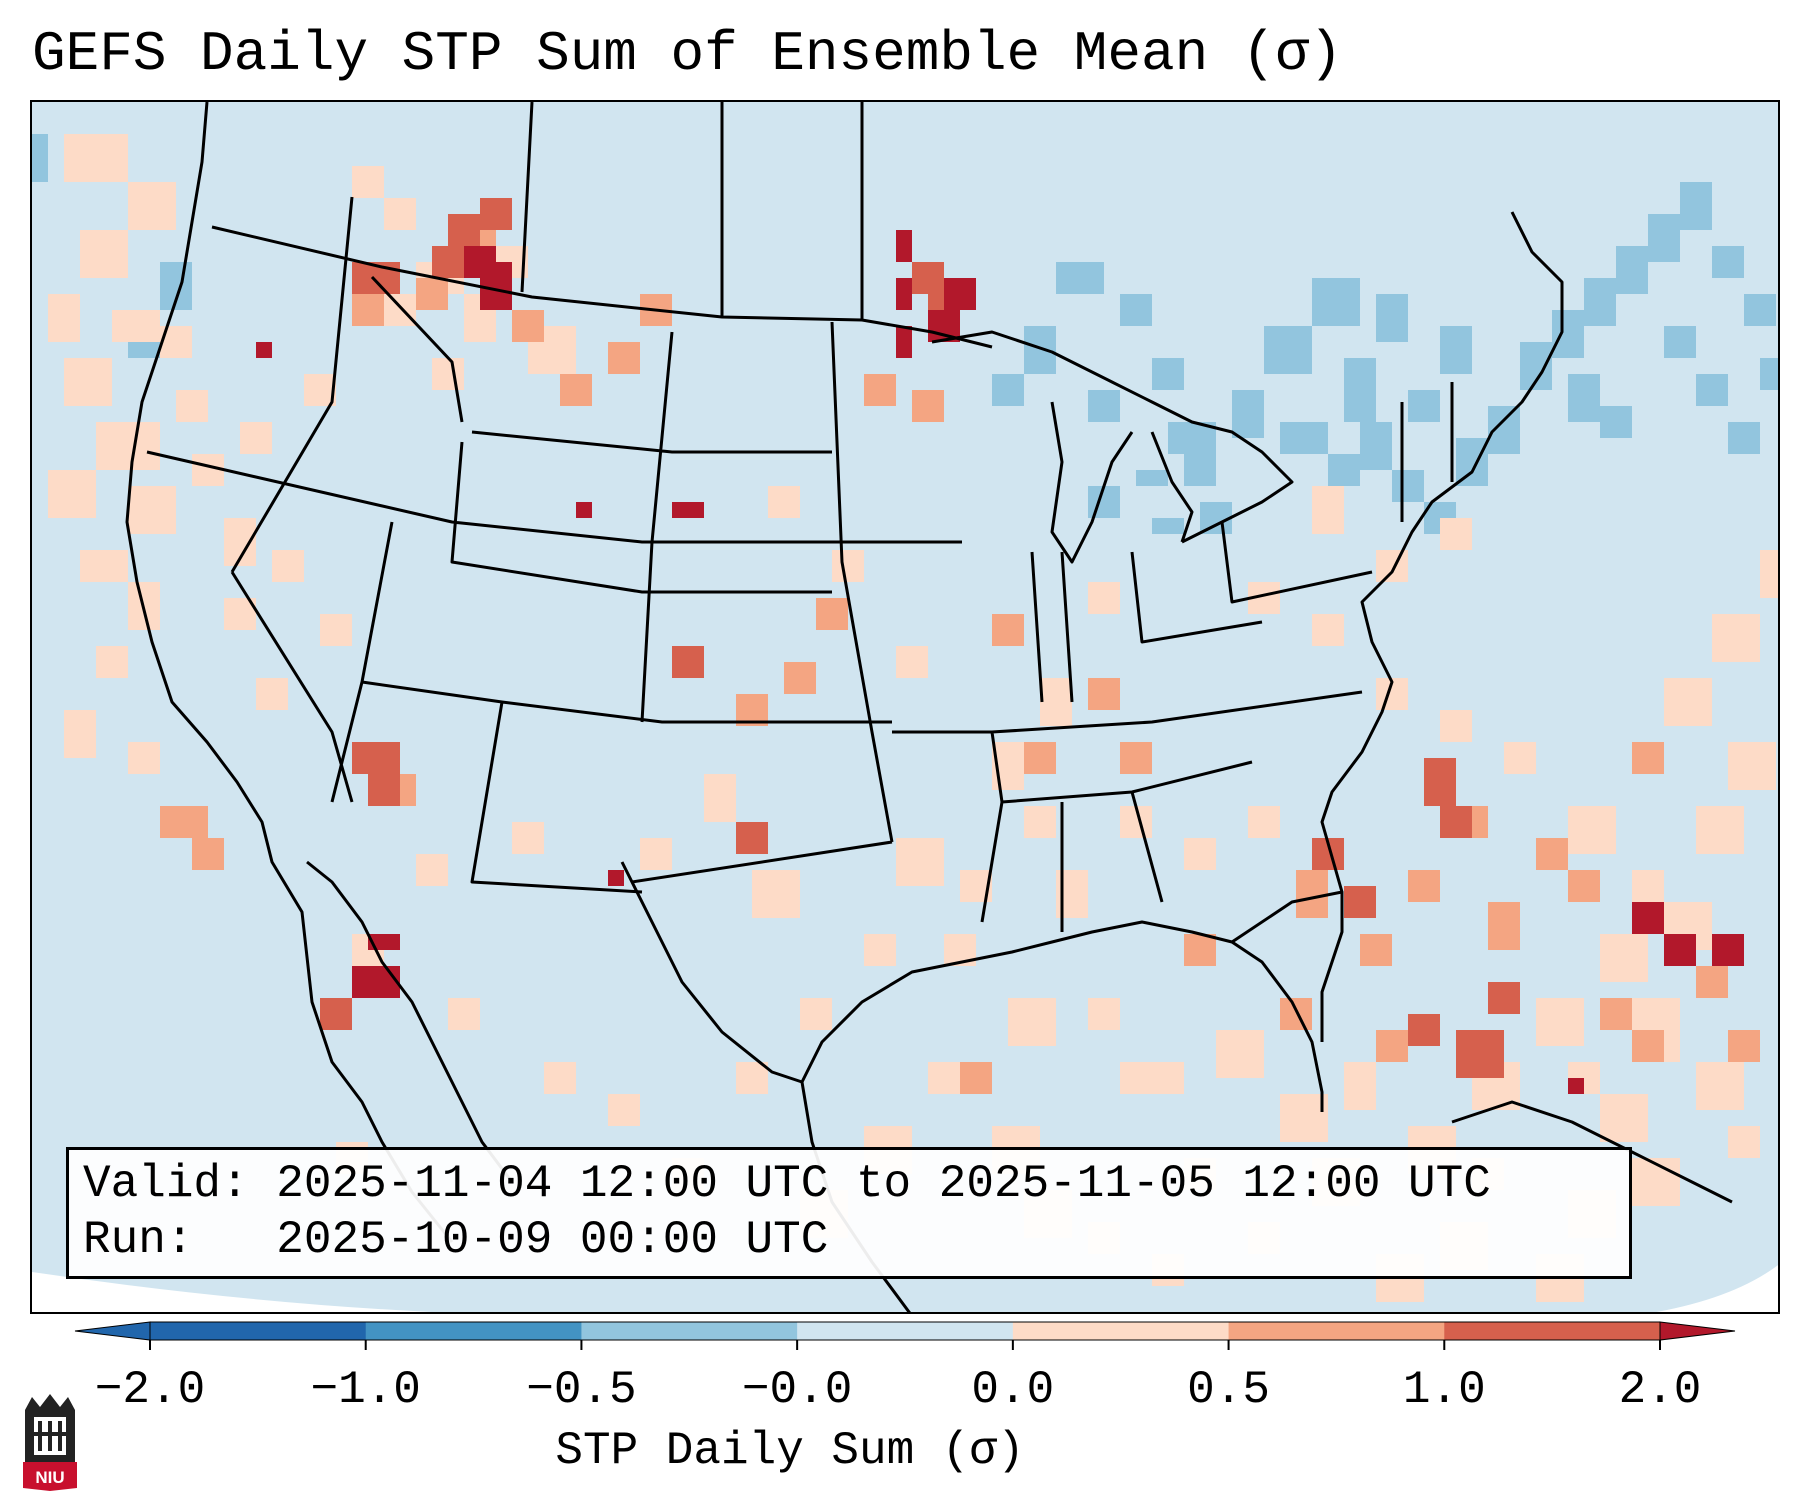  What do you see at coordinates (138, 1240) in the screenshot?
I see `run-label: Run:` at bounding box center [138, 1240].